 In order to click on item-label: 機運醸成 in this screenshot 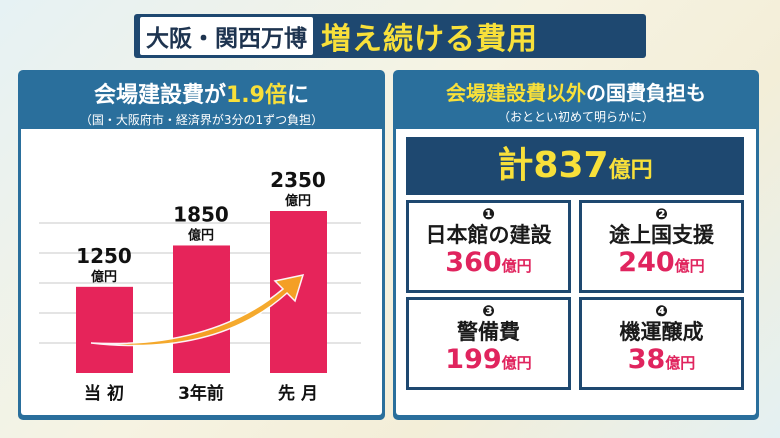, I will do `click(661, 332)`.